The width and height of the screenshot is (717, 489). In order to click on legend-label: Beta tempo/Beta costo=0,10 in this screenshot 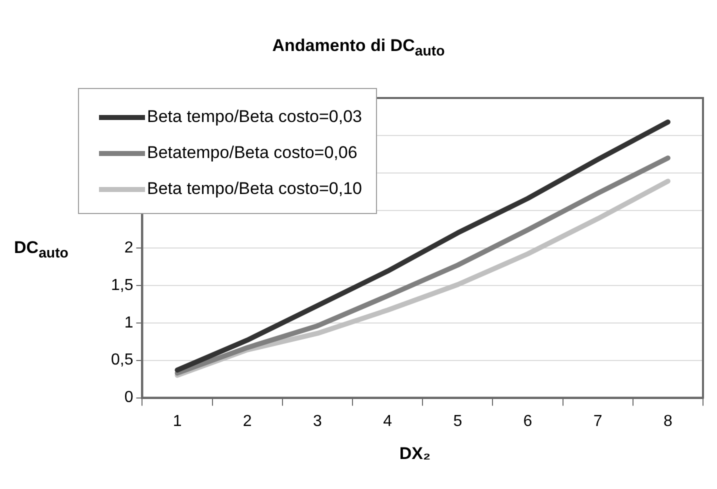, I will do `click(254, 188)`.